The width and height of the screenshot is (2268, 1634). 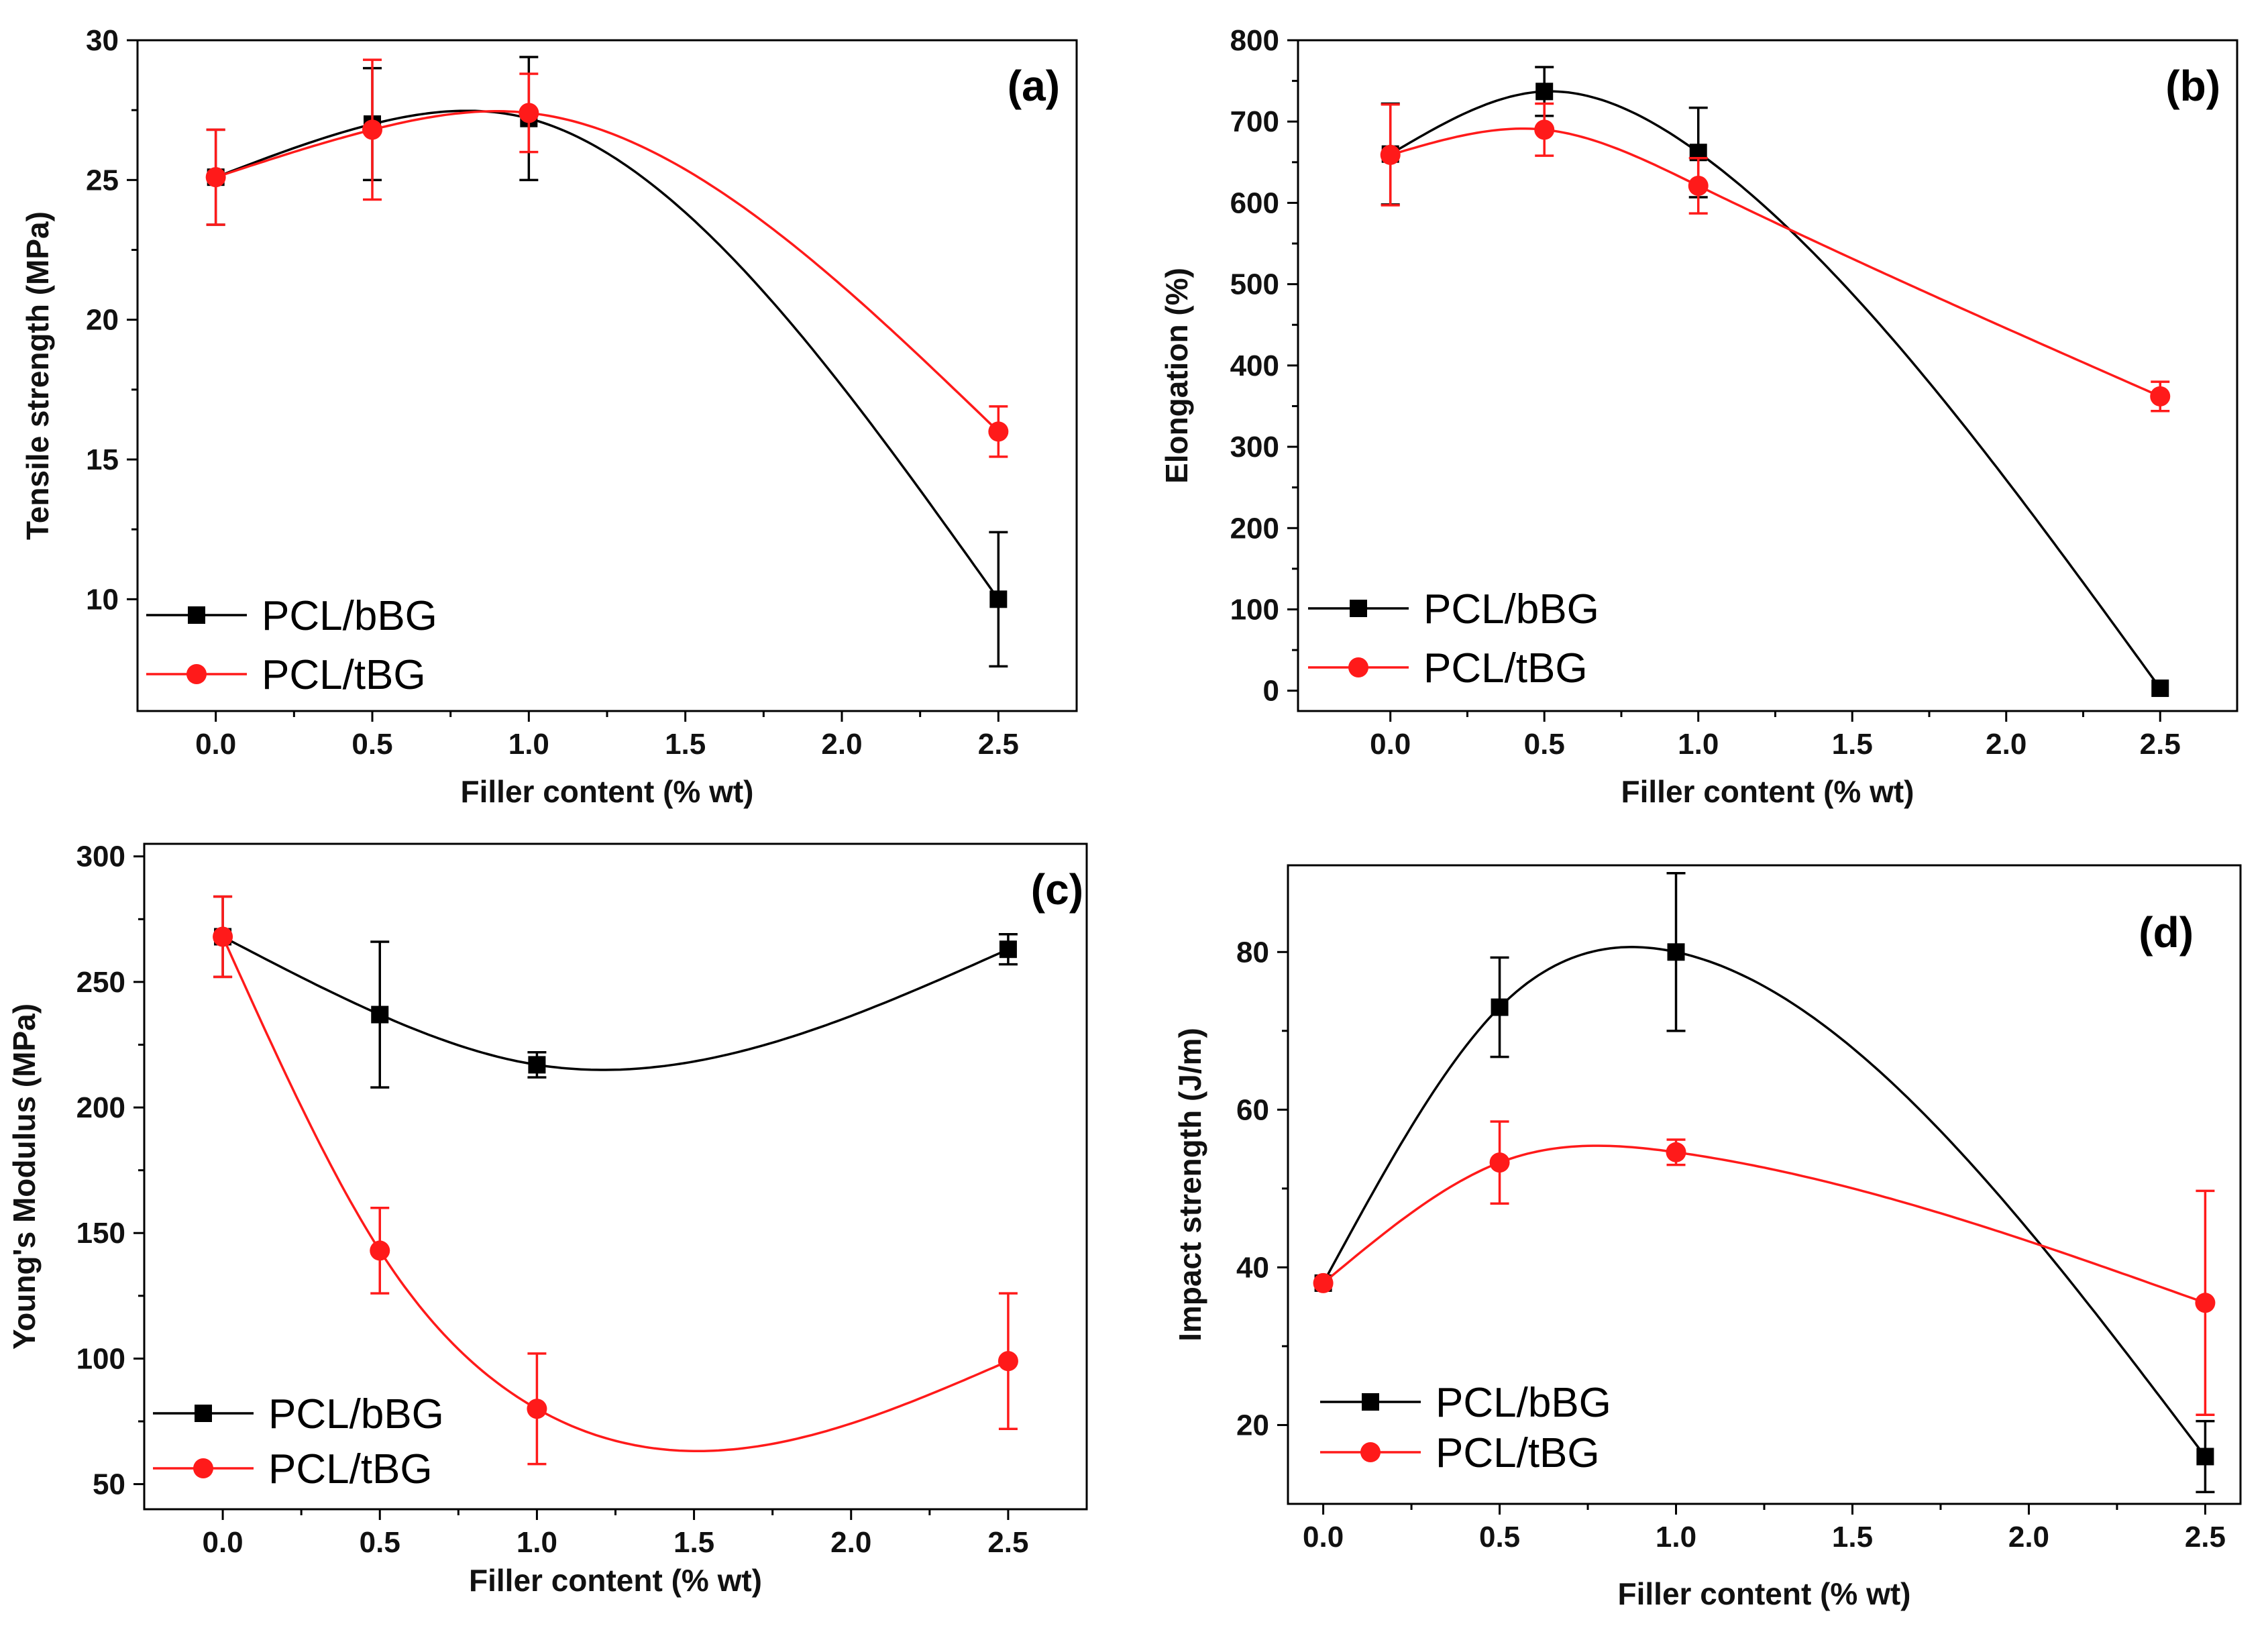 I want to click on panel-label: (d), so click(x=2166, y=932).